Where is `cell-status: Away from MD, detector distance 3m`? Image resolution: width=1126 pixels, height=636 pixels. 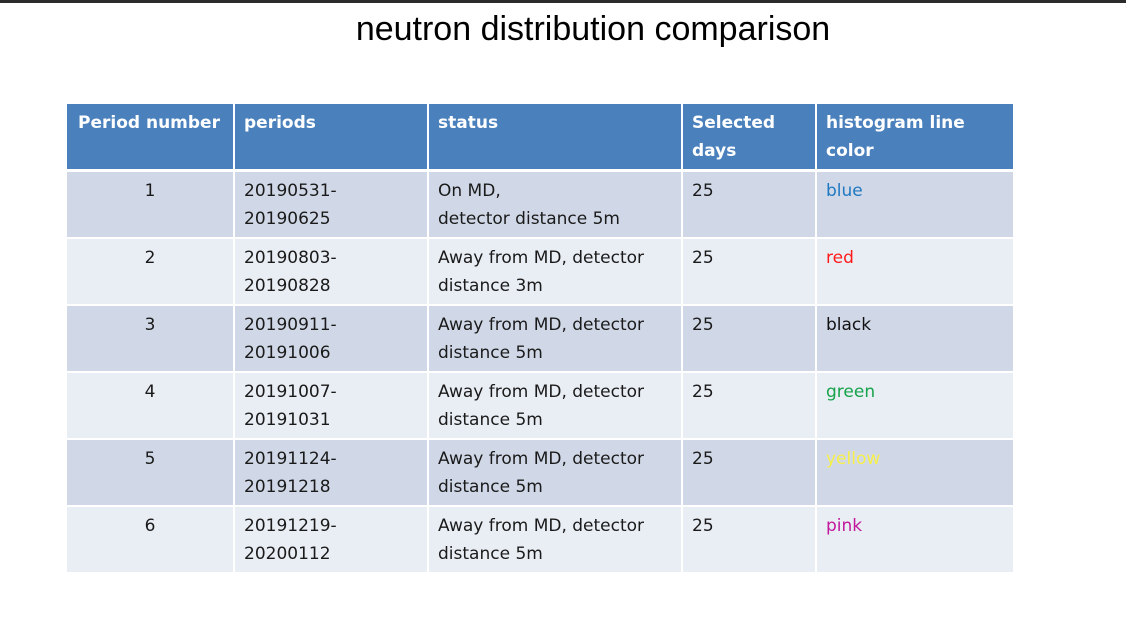 cell-status: Away from MD, detector distance 3m is located at coordinates (555, 272).